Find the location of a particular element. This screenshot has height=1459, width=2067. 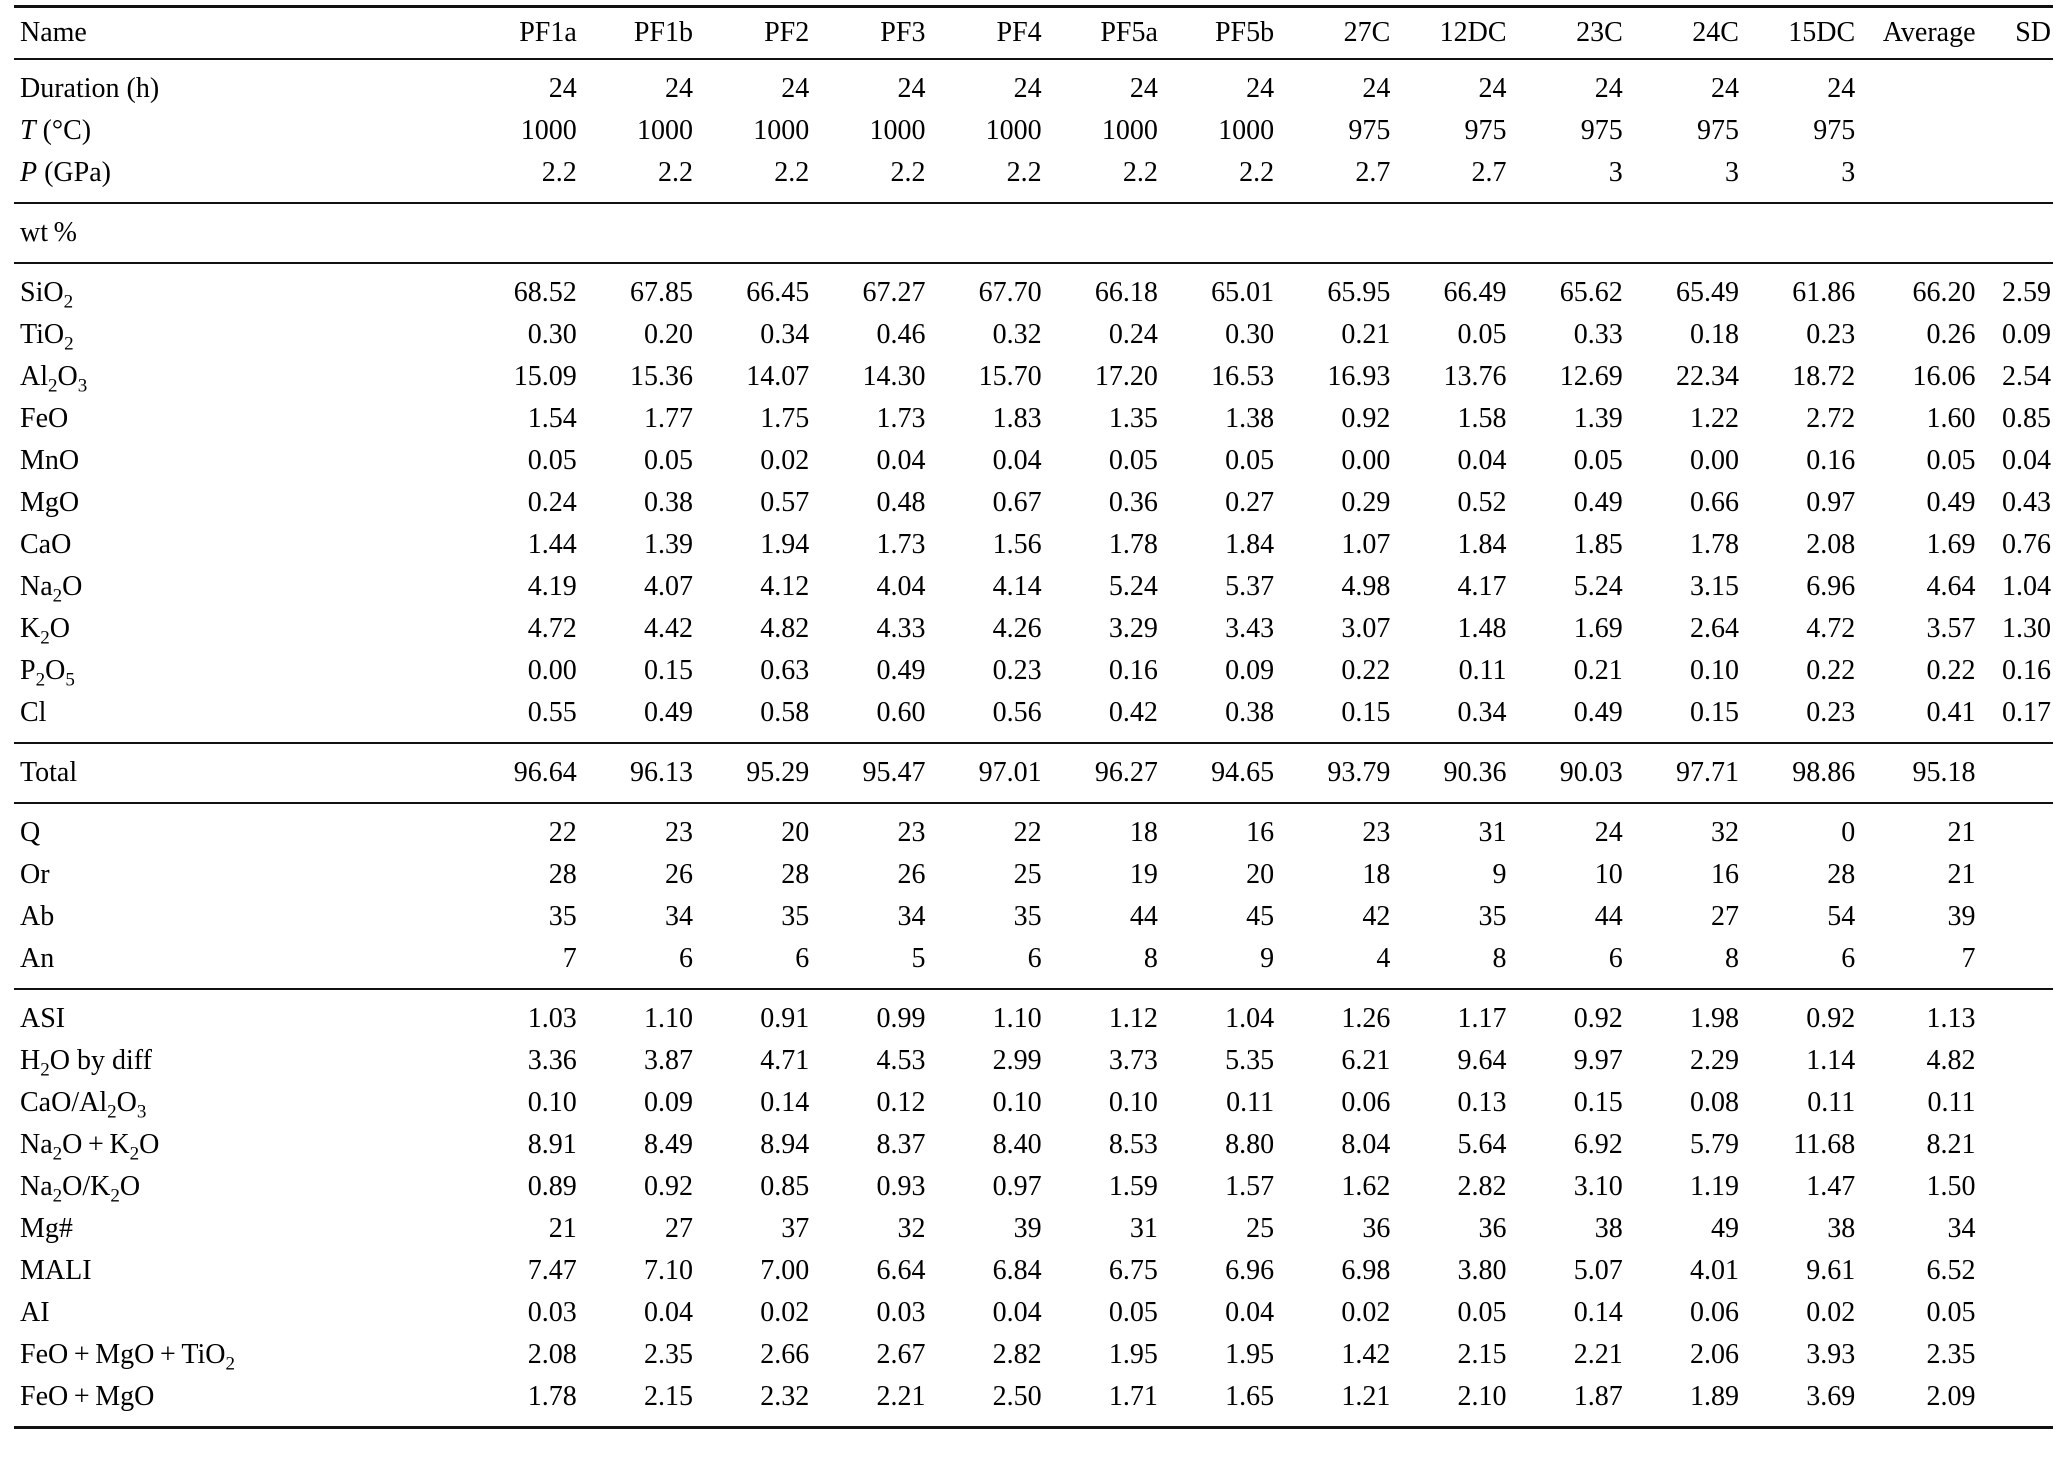

cell-pressure-pf1a: 2.2 is located at coordinates (559, 172).